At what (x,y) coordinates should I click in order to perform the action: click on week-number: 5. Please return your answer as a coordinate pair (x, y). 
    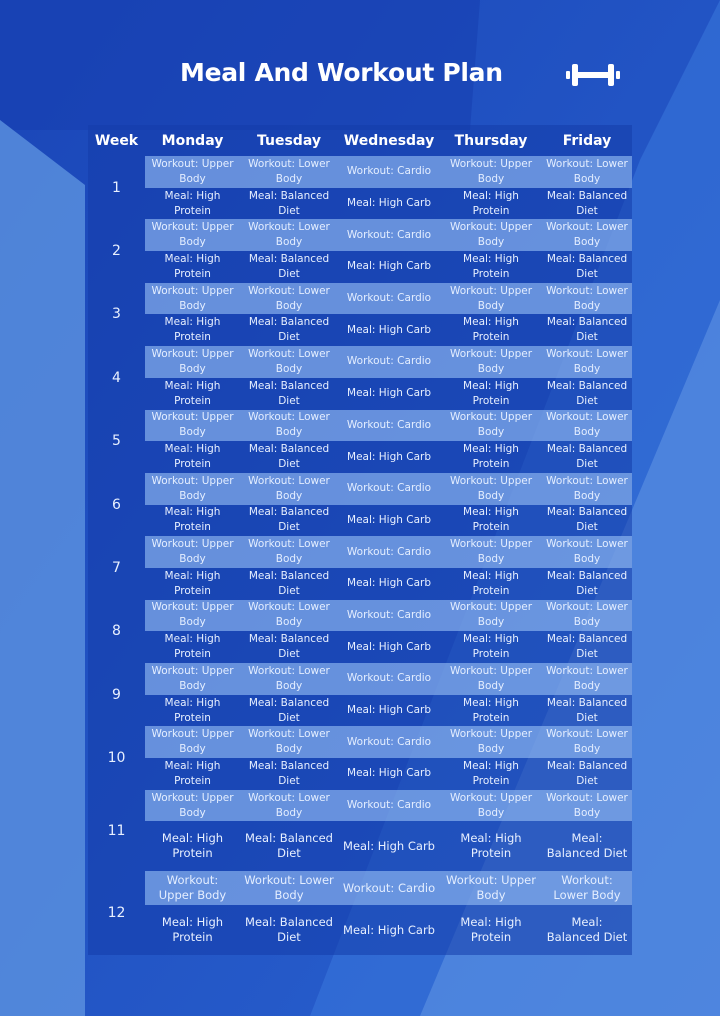
    Looking at the image, I should click on (116, 441).